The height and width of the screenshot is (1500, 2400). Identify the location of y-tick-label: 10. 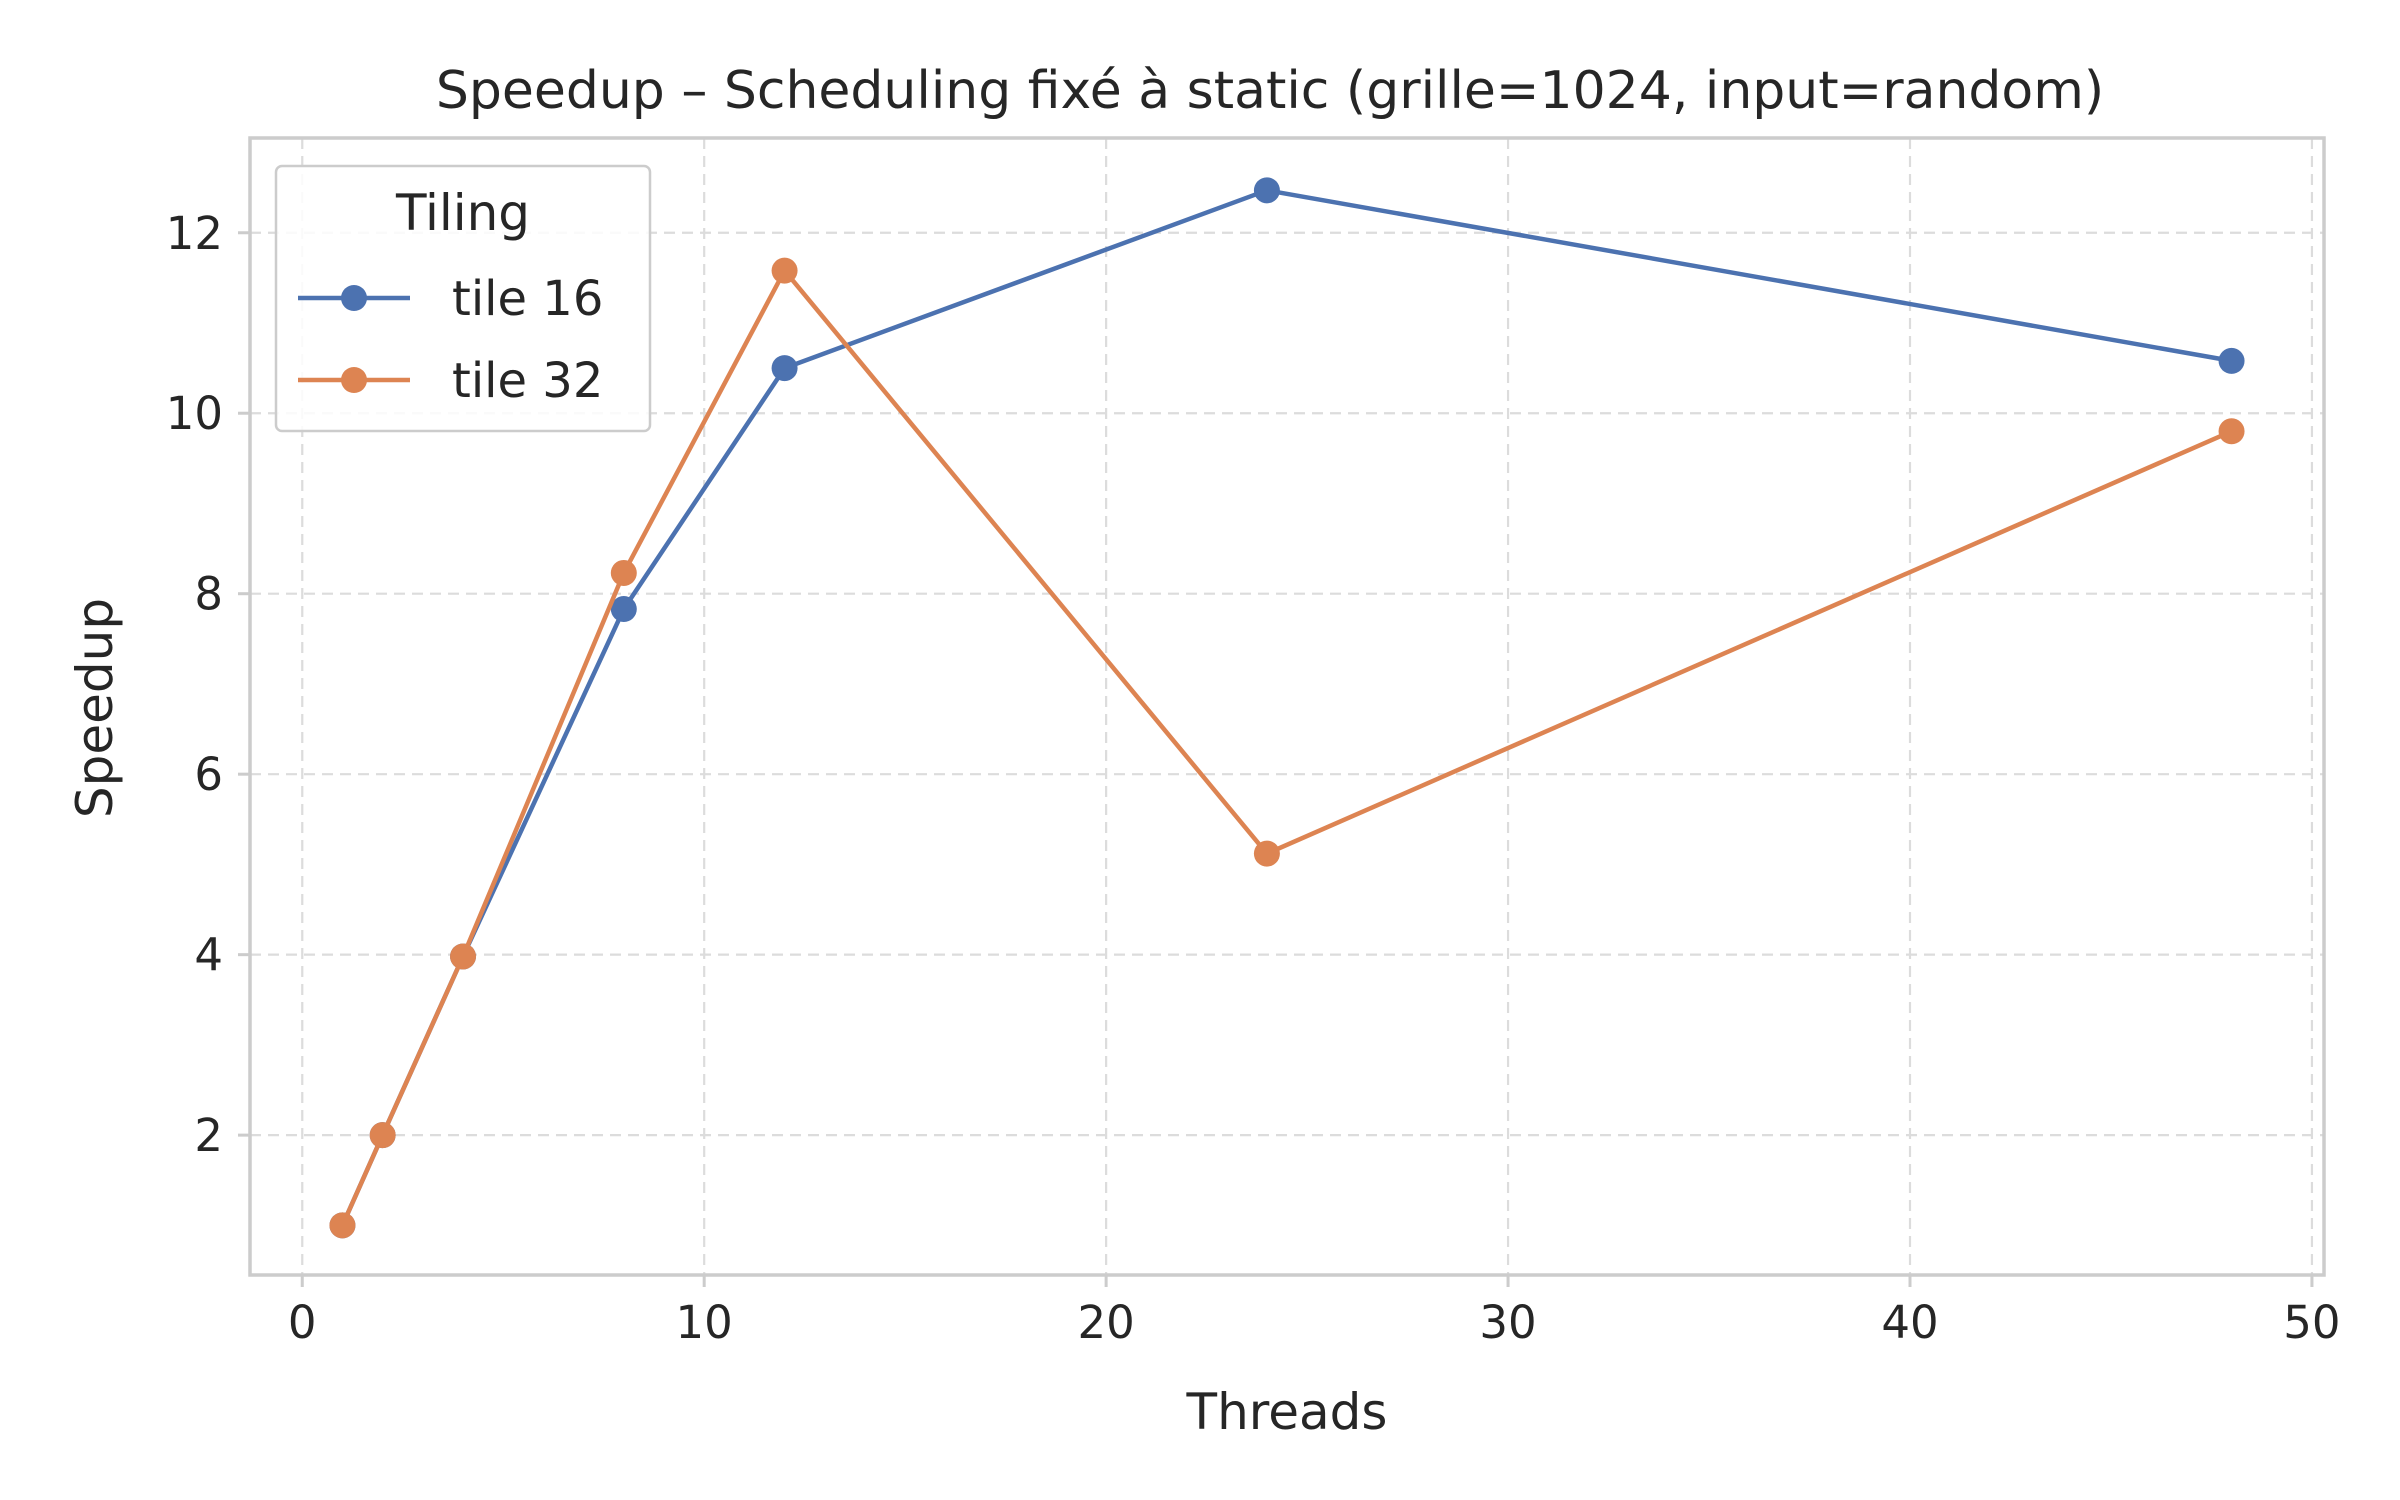
(194, 413).